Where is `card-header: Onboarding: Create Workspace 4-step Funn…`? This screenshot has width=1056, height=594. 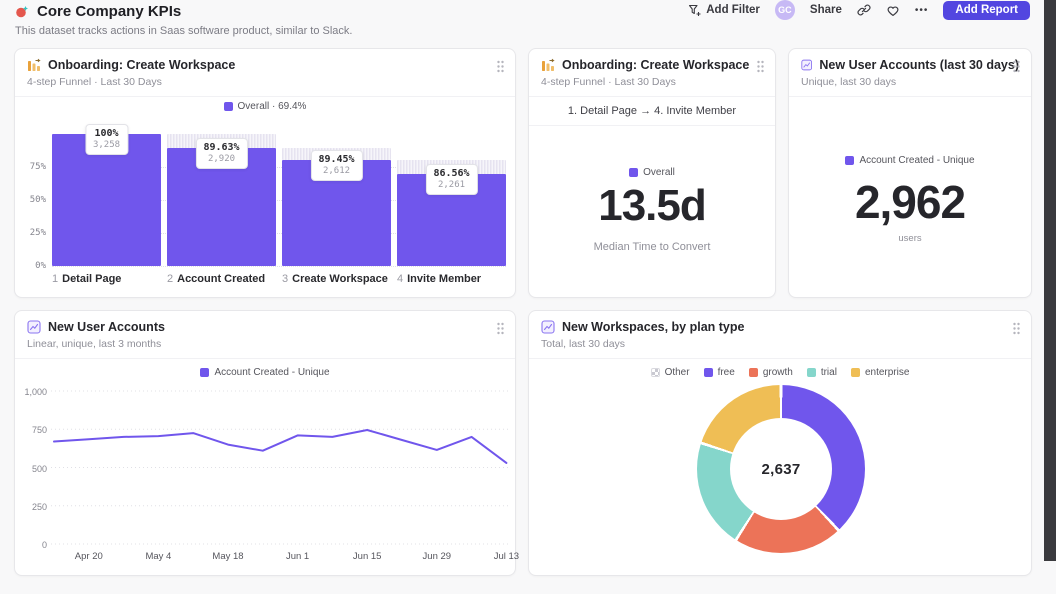 card-header: Onboarding: Create Workspace 4-step Funn… is located at coordinates (652, 73).